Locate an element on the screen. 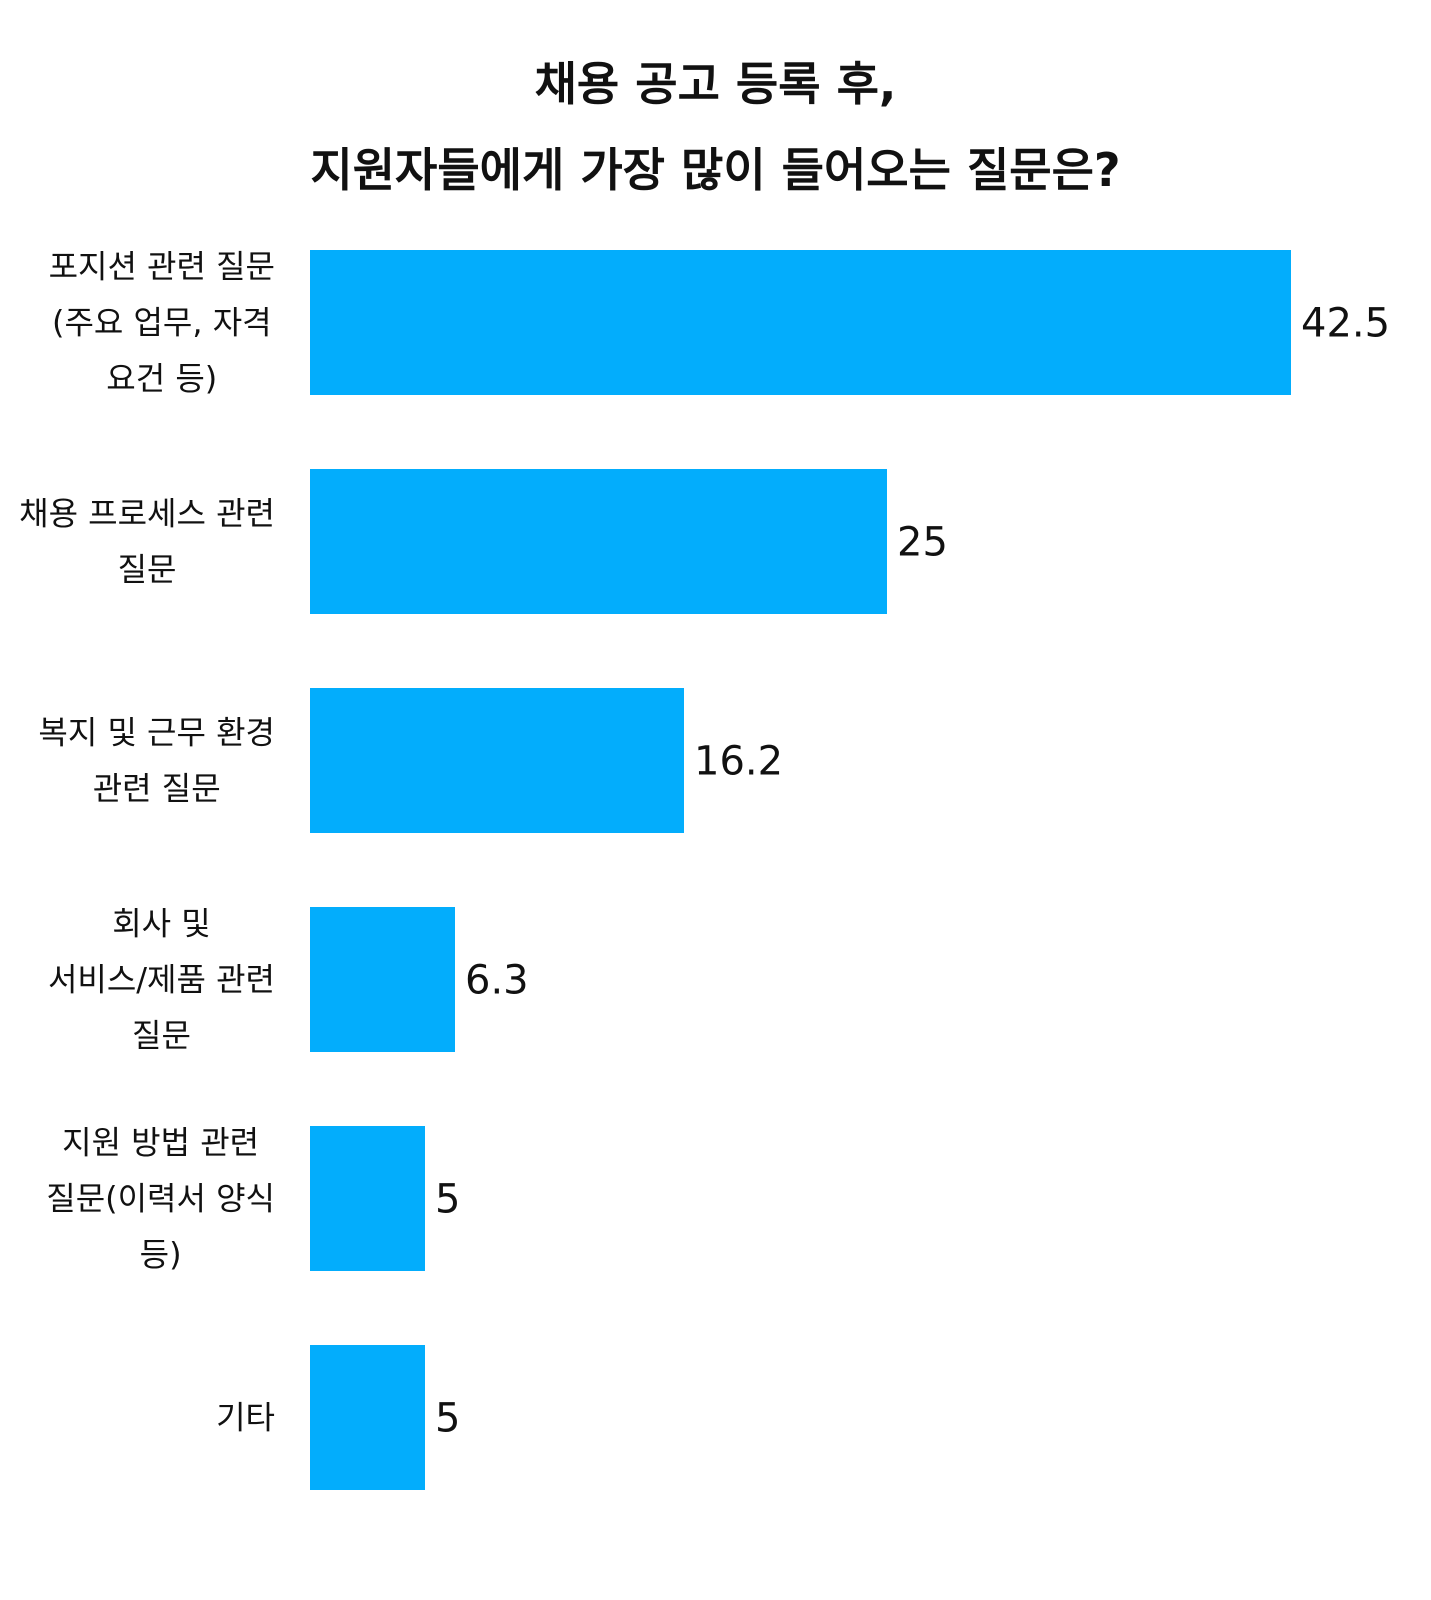 The width and height of the screenshot is (1431, 1600). category-label-4-line-2: 등) is located at coordinates (161, 1255).